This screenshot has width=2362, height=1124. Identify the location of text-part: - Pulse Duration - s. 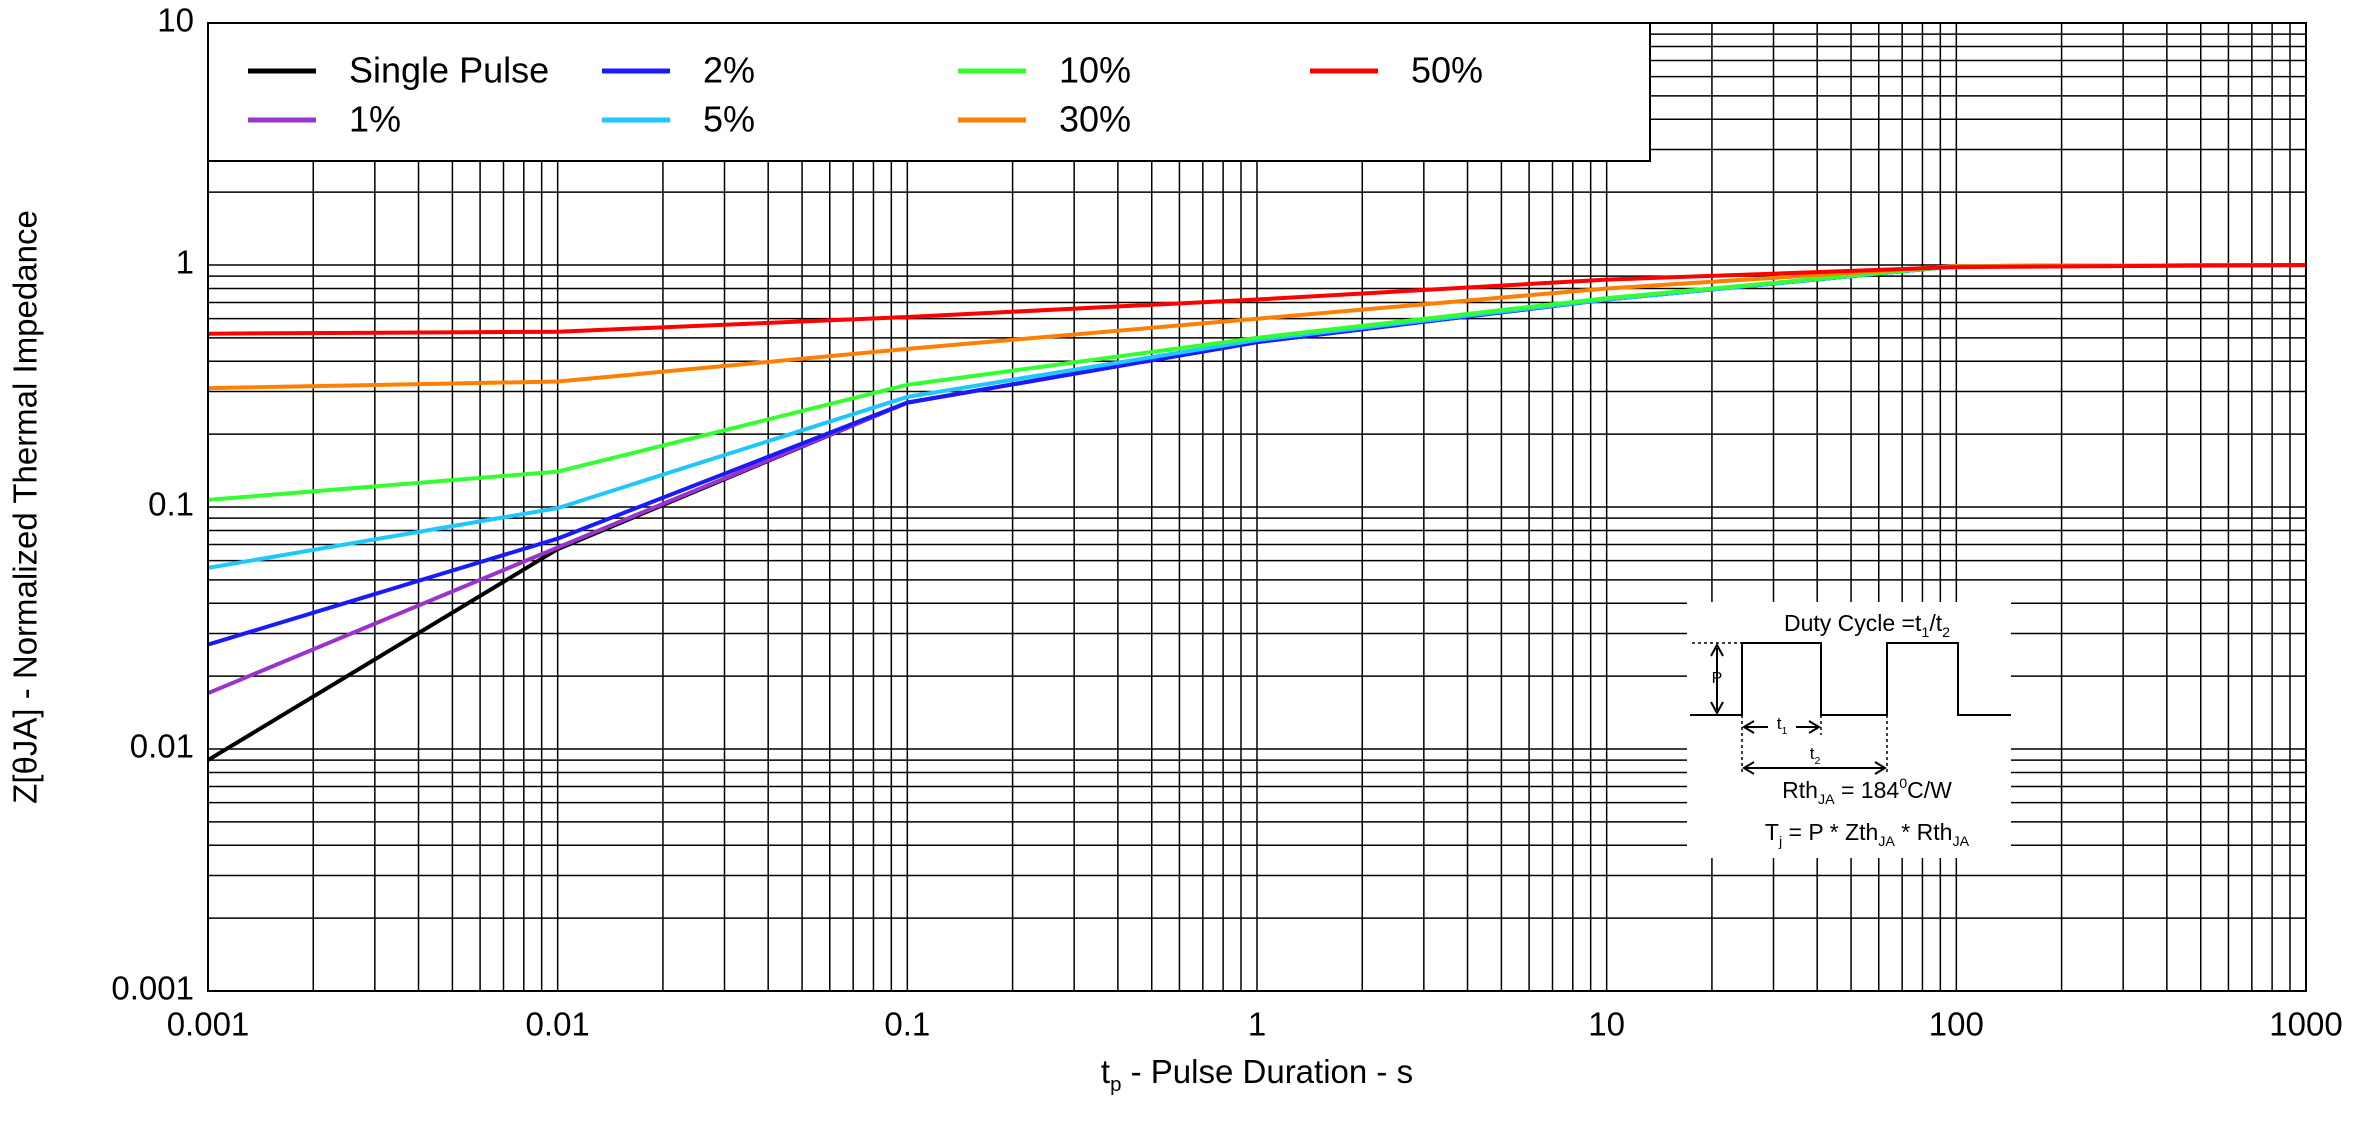
(1267, 1071).